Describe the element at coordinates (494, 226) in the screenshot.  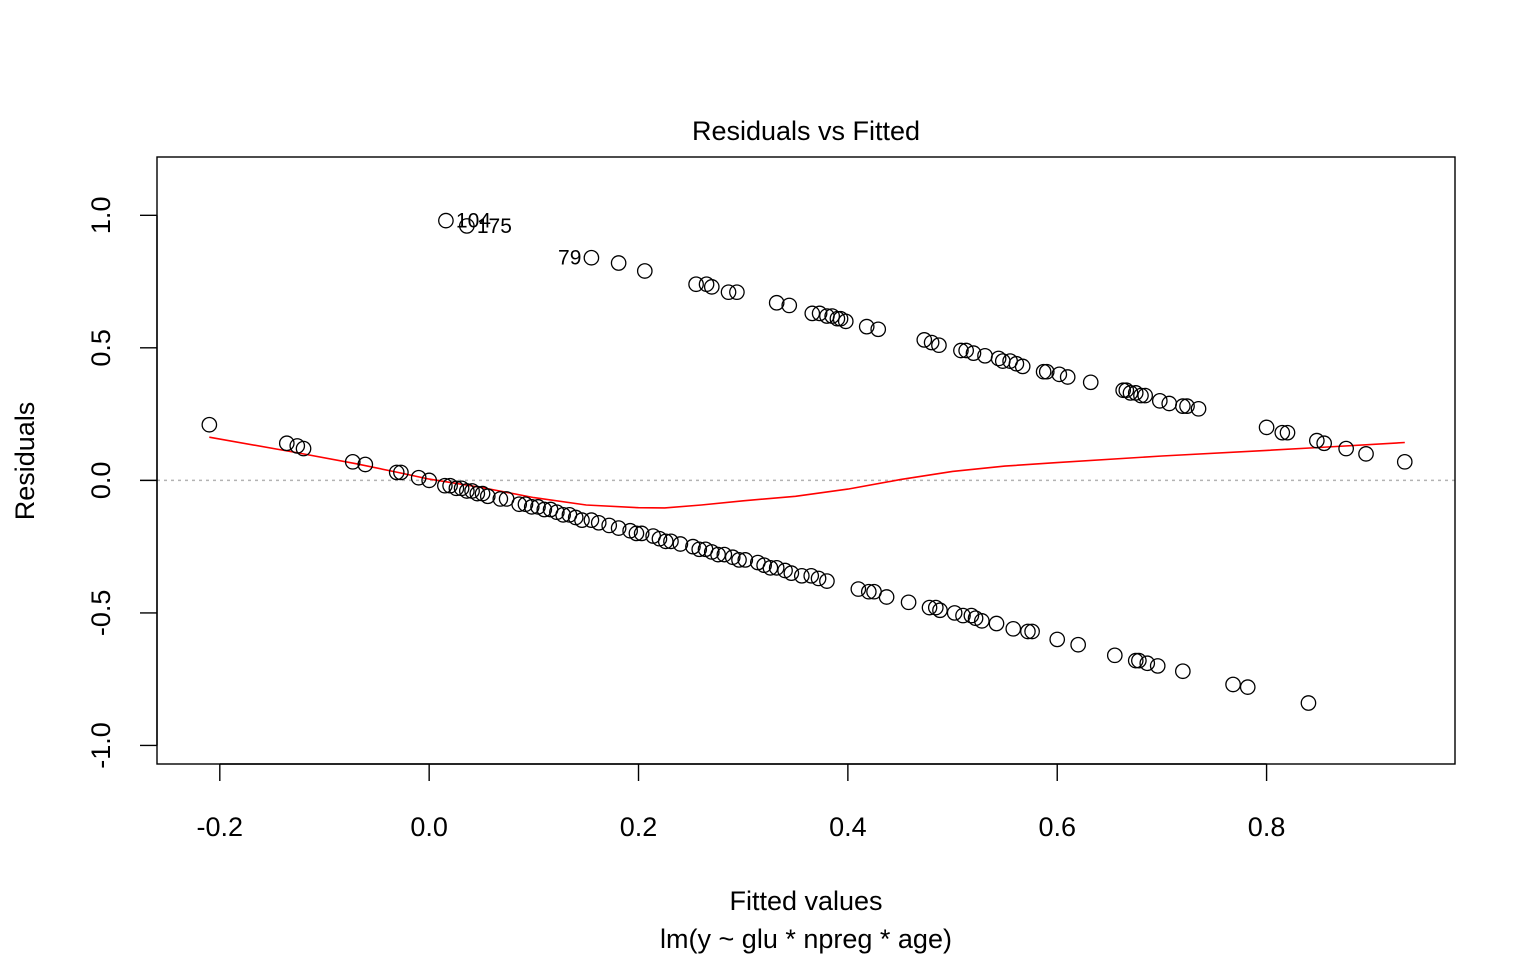
I see `point-label: 175` at that location.